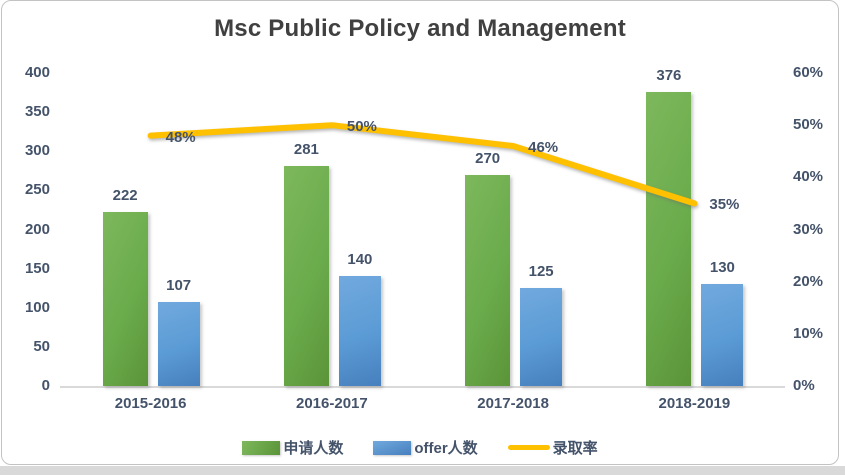 Image resolution: width=845 pixels, height=475 pixels. Describe the element at coordinates (808, 72) in the screenshot. I see `y-axis-tick-label-right: 60%` at that location.